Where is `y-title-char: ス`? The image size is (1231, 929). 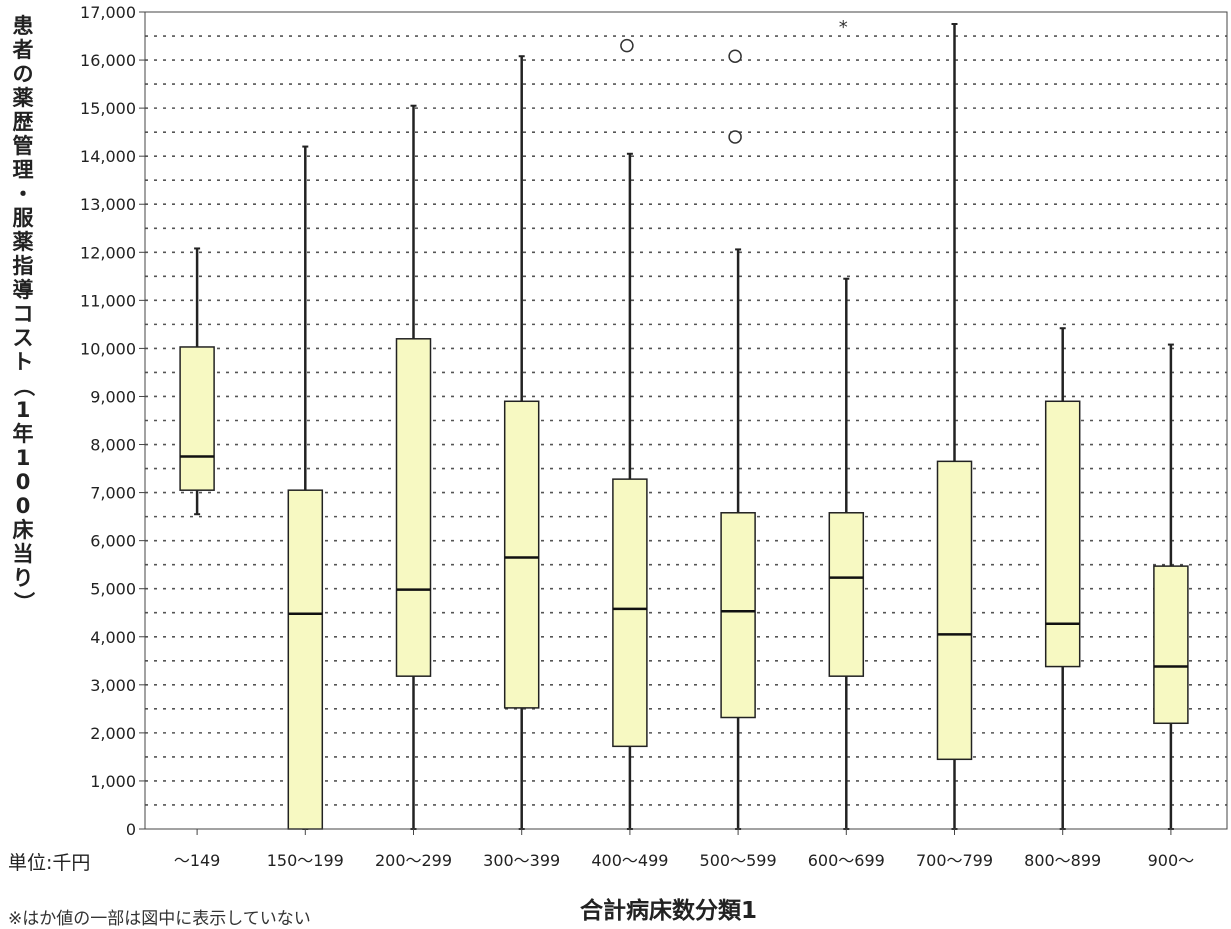
y-title-char: ス is located at coordinates (23, 338).